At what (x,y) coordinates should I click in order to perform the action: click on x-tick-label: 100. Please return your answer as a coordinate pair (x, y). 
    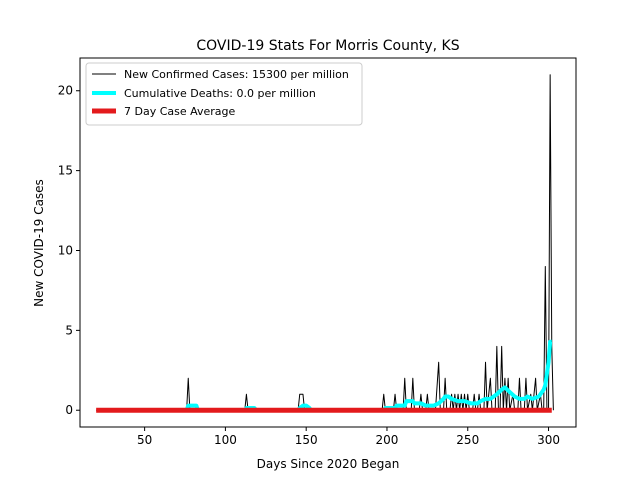
    Looking at the image, I should click on (225, 440).